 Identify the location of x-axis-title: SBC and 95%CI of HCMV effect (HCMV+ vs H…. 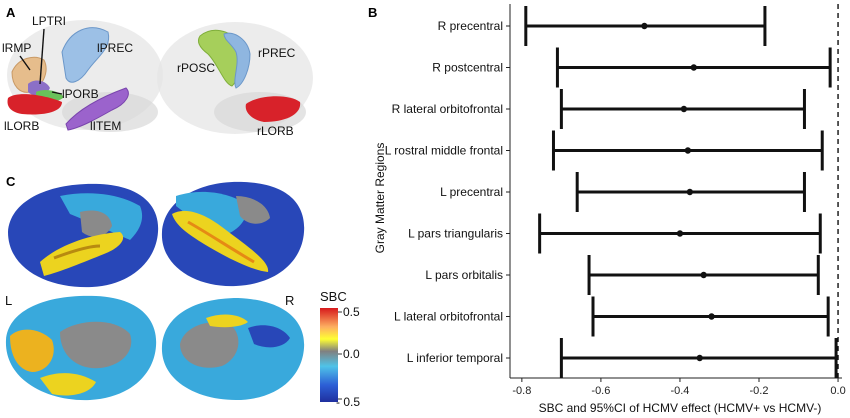
(680, 408).